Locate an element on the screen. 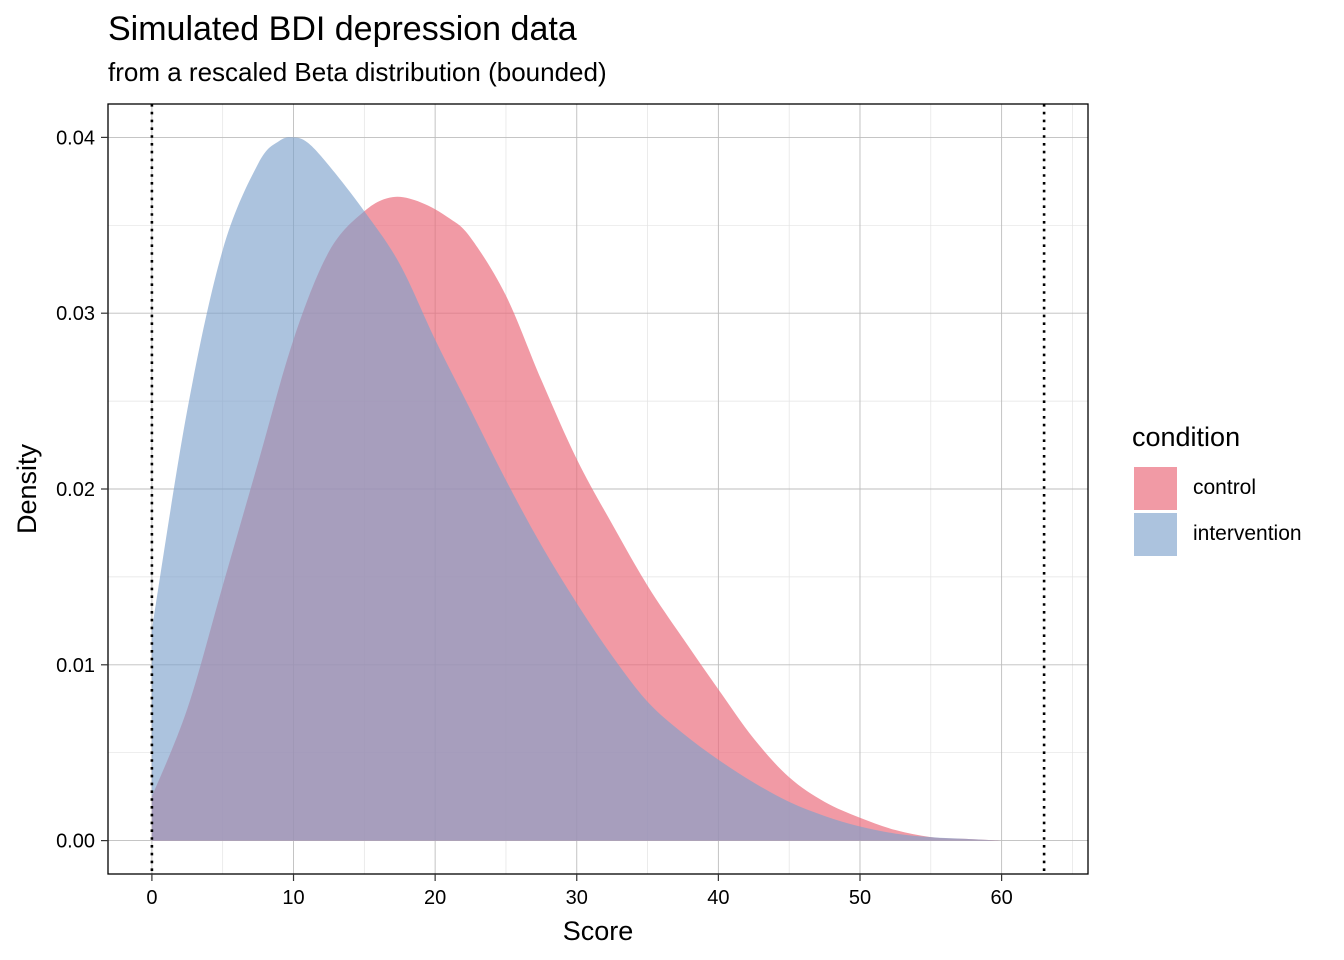 This screenshot has height=960, width=1344. legend-key-intervention is located at coordinates (1155, 534).